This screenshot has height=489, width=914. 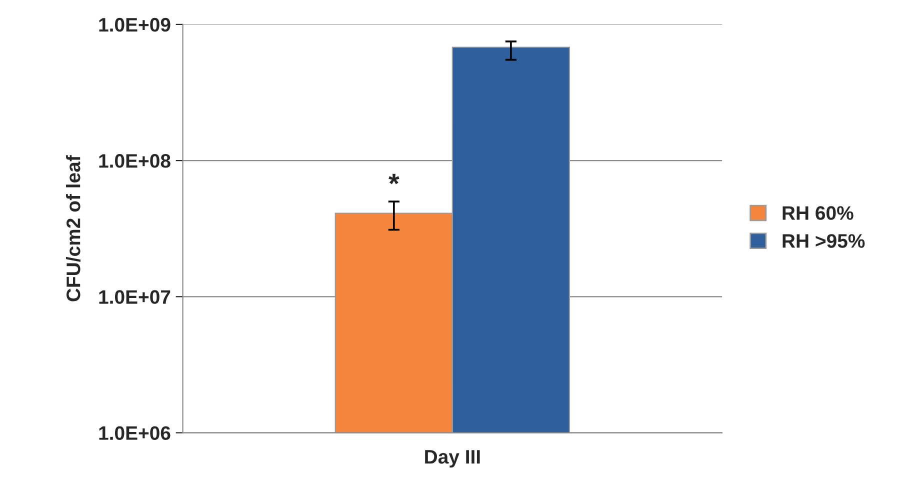 What do you see at coordinates (818, 213) in the screenshot?
I see `legend-label: RH 60%` at bounding box center [818, 213].